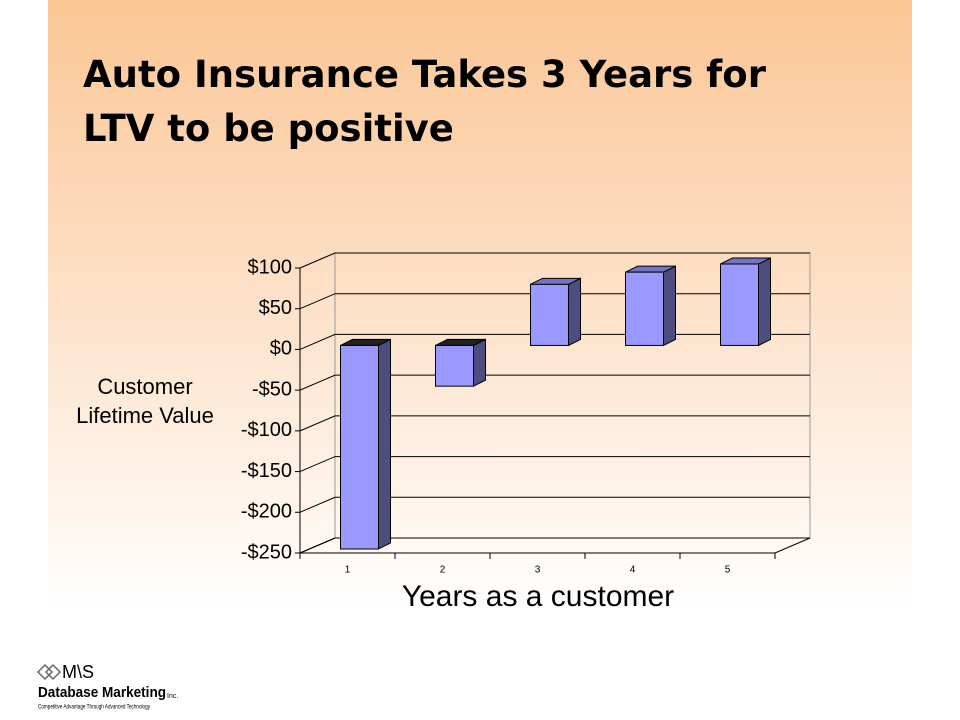 The image size is (960, 720). What do you see at coordinates (270, 267) in the screenshot?
I see `y-tick-label: $100` at bounding box center [270, 267].